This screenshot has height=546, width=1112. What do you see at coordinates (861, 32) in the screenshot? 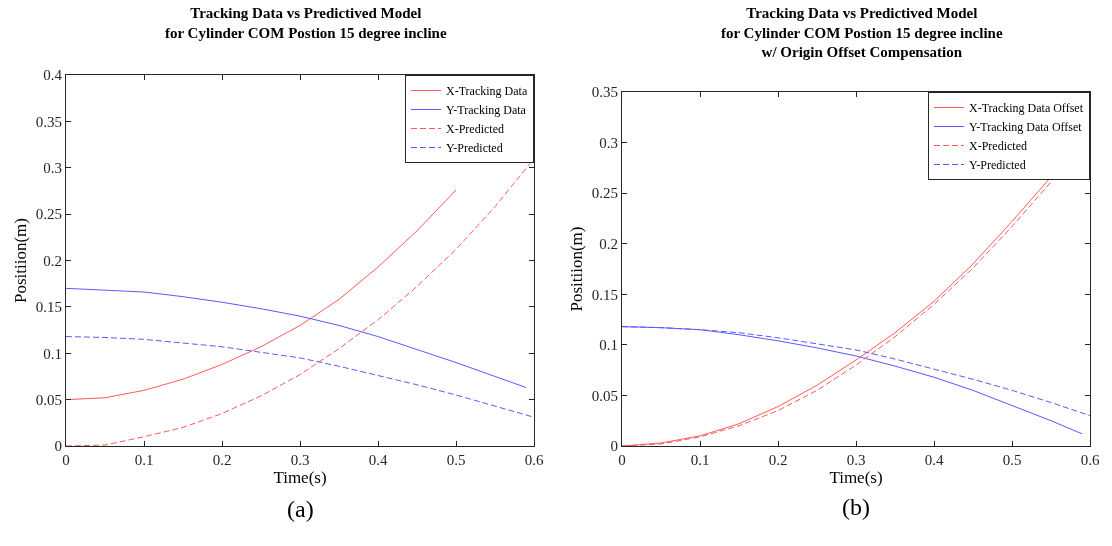
I see `chart-title: Tracking Data vs Predictived Model for Cylinder COM Postion 15 degree incline w/ Origin Offset Compensation` at bounding box center [861, 32].